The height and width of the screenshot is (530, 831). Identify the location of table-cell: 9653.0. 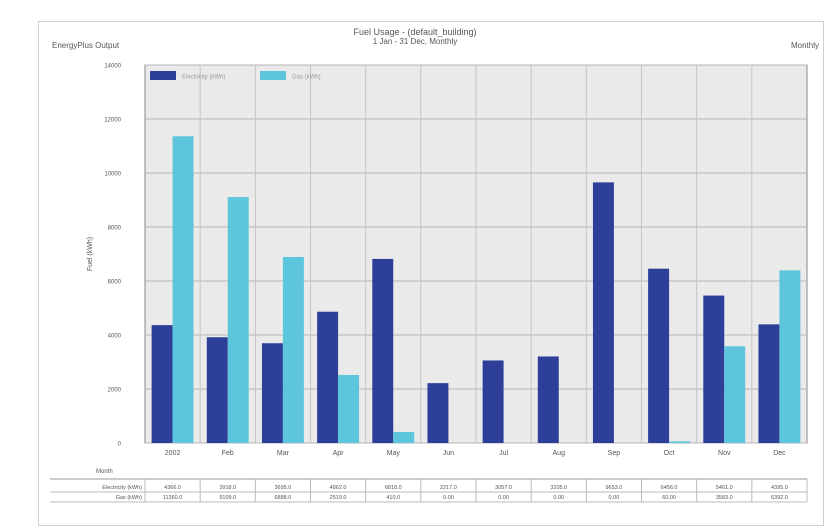
(614, 488).